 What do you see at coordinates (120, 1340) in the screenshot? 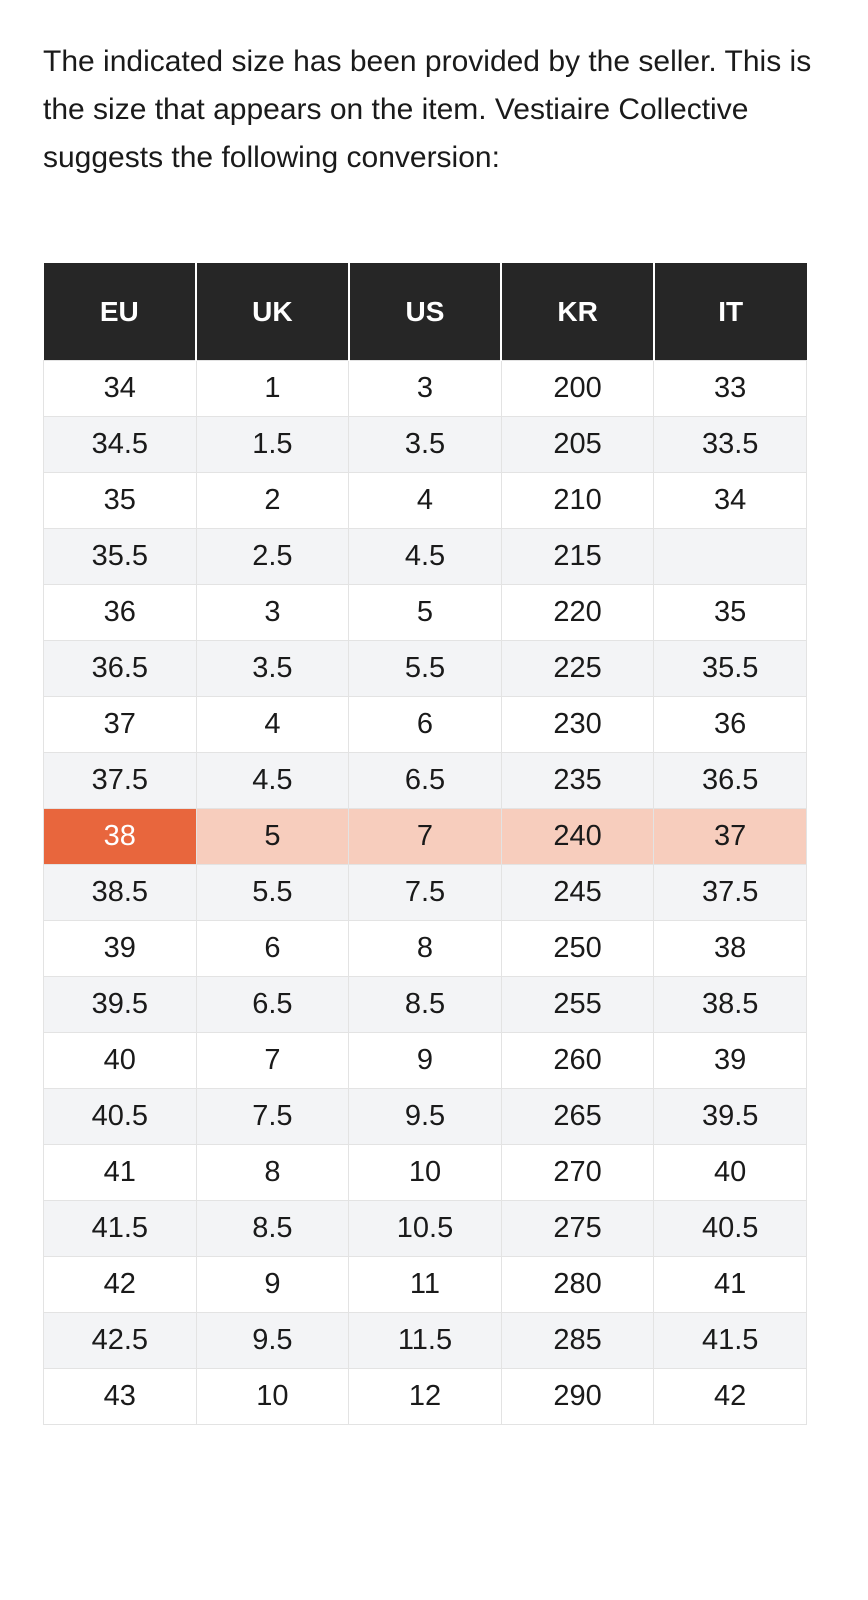
I see `table-cell: 42.5` at bounding box center [120, 1340].